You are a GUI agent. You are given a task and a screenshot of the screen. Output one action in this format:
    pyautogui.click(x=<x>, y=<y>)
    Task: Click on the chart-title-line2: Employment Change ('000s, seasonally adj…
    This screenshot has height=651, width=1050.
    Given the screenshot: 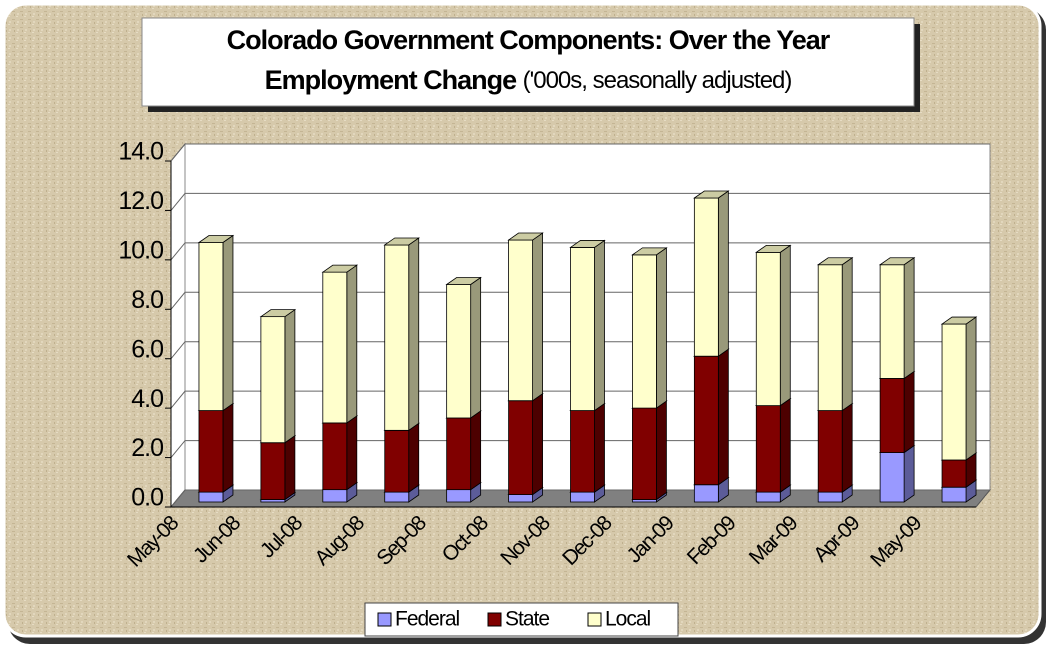 What is the action you would take?
    pyautogui.click(x=528, y=80)
    